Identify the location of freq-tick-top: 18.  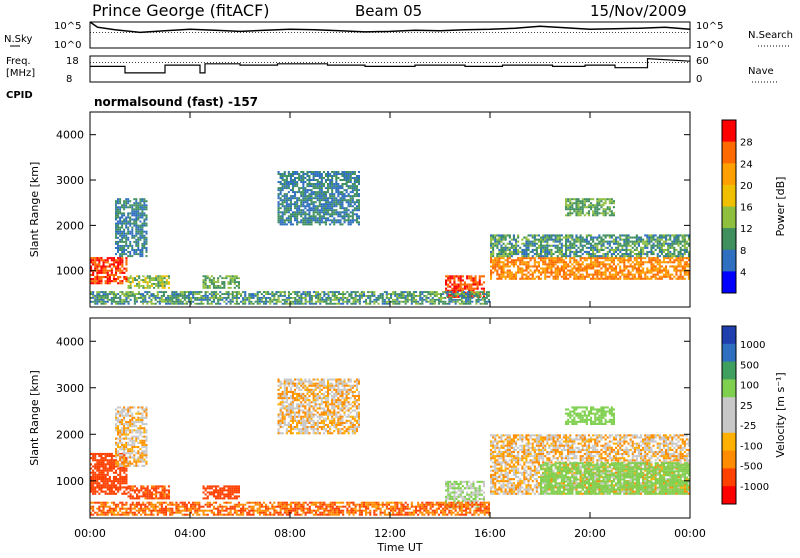
(72, 61).